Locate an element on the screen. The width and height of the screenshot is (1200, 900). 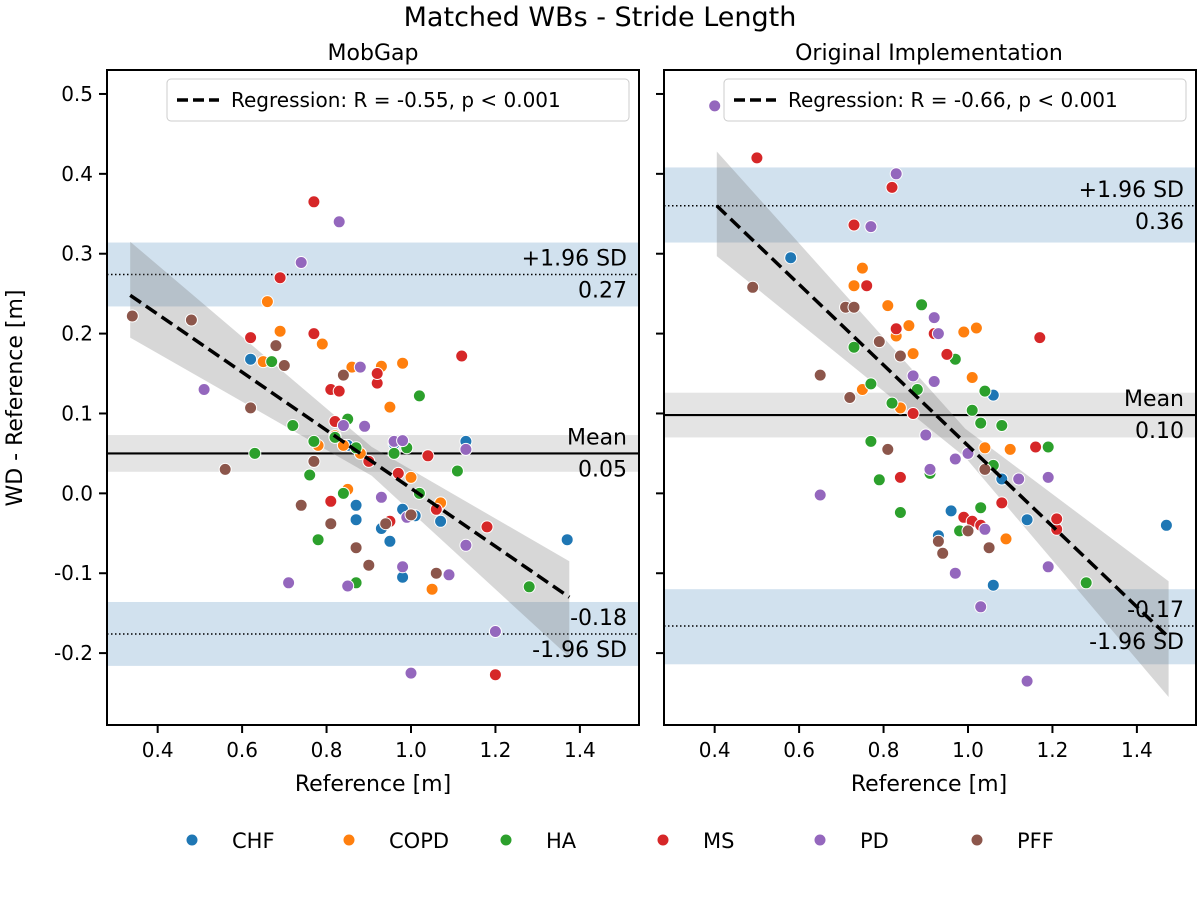
legend-marker-pff is located at coordinates (977, 840).